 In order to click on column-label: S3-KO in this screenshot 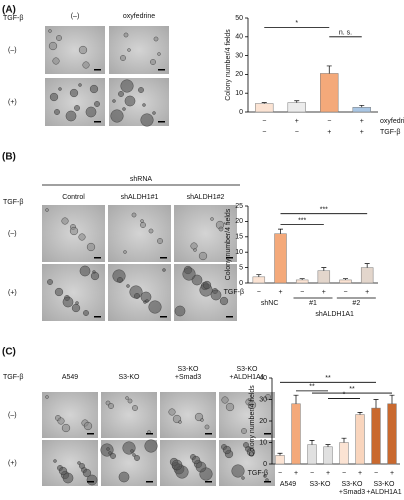, I will do `click(247, 369)`.